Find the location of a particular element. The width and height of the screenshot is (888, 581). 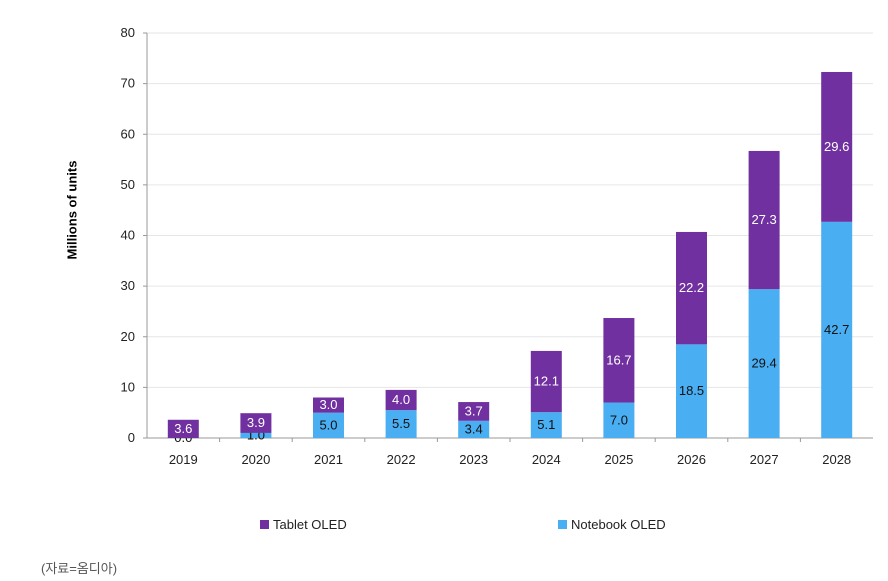

y-tick-label: 70 is located at coordinates (128, 83).